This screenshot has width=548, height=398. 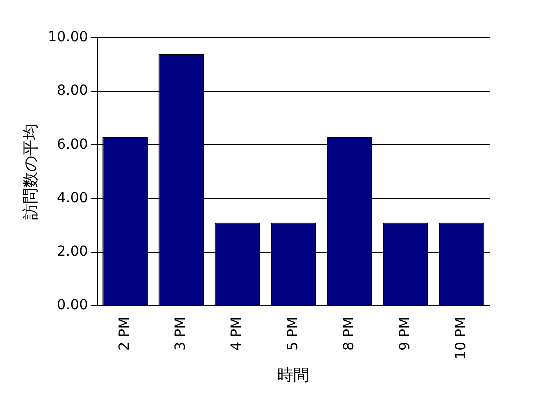 I want to click on x-tick-label: 5 PM, so click(x=293, y=334).